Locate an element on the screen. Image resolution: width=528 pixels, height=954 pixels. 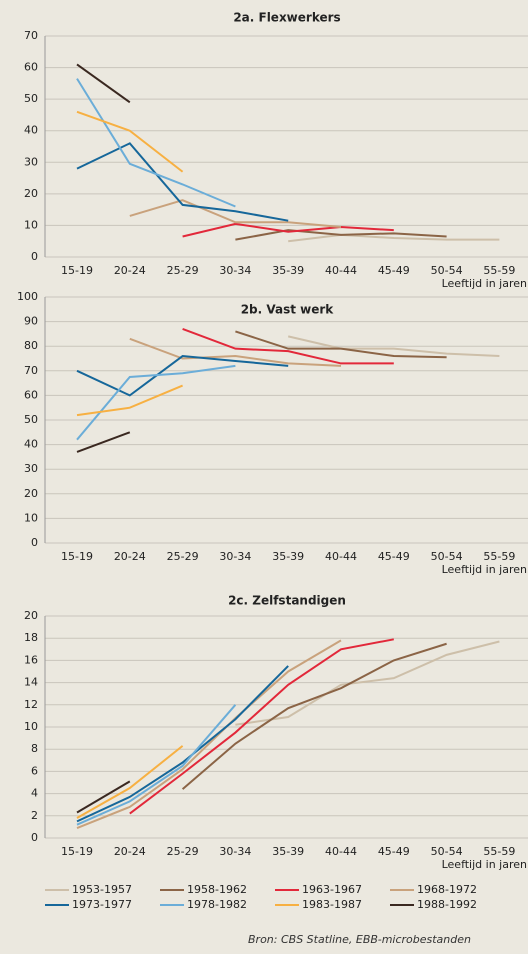
y-tick-label: 18 is located at coordinates (31, 637).